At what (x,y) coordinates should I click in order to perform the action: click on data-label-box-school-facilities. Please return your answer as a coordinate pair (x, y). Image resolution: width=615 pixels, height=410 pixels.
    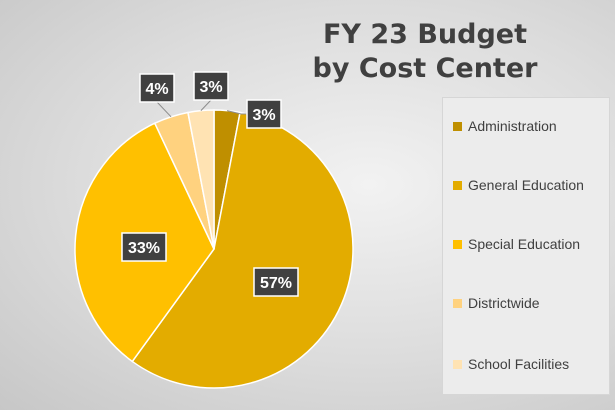
    Looking at the image, I should click on (211, 86).